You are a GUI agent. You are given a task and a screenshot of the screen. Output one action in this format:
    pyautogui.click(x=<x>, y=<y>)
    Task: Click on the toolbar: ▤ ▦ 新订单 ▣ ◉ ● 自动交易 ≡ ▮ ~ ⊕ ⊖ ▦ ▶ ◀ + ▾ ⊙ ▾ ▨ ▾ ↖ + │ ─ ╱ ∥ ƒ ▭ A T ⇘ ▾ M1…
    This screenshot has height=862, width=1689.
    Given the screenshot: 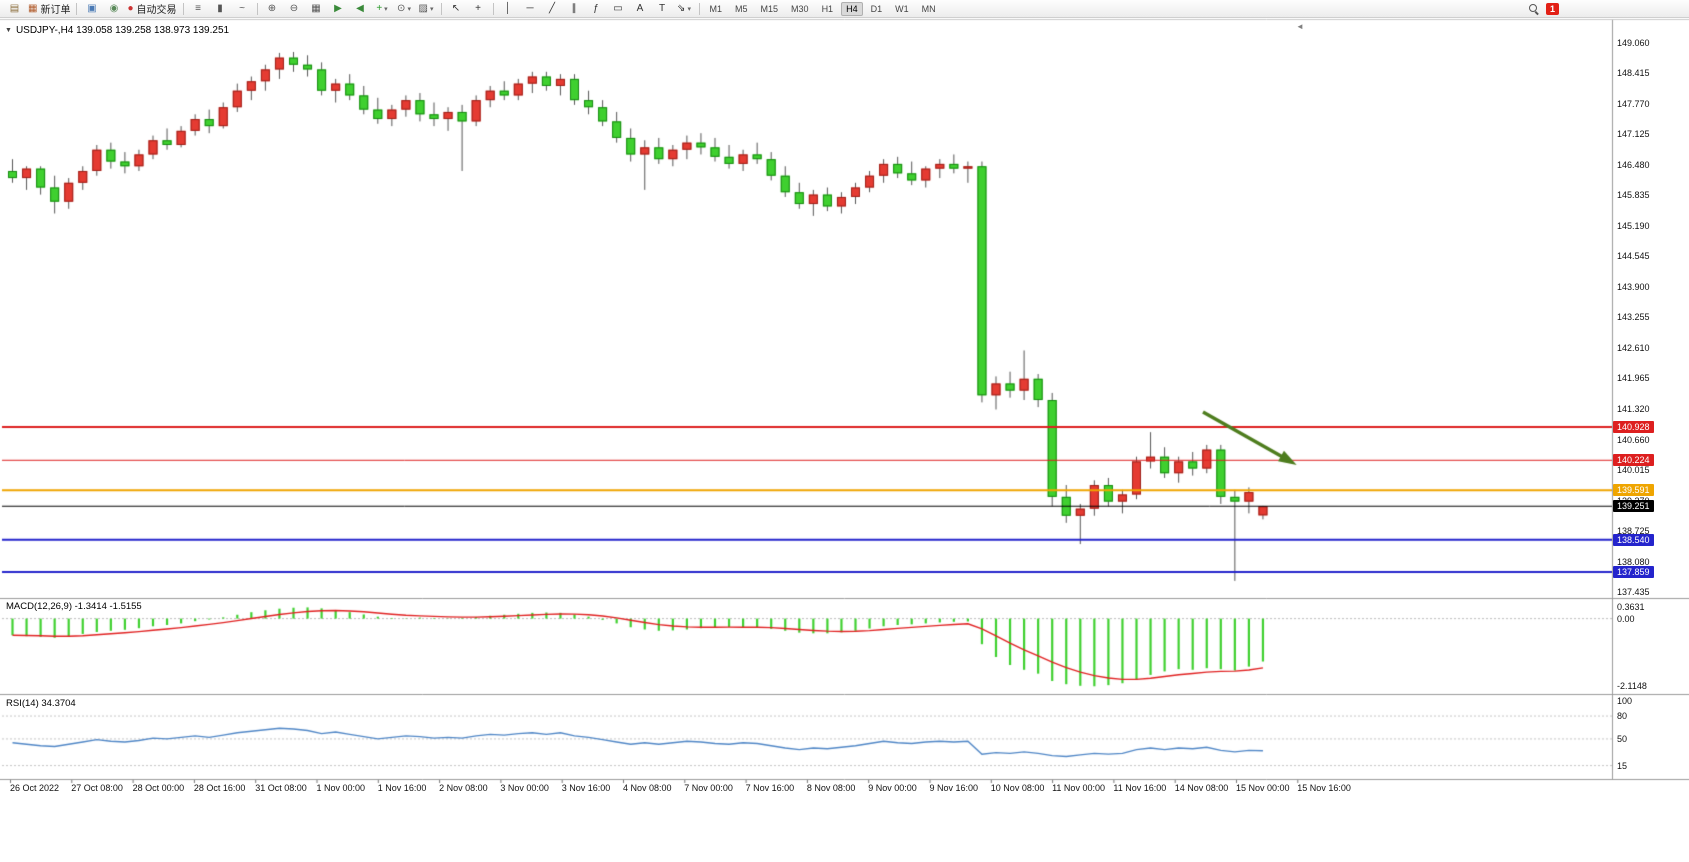 What is the action you would take?
    pyautogui.click(x=844, y=9)
    